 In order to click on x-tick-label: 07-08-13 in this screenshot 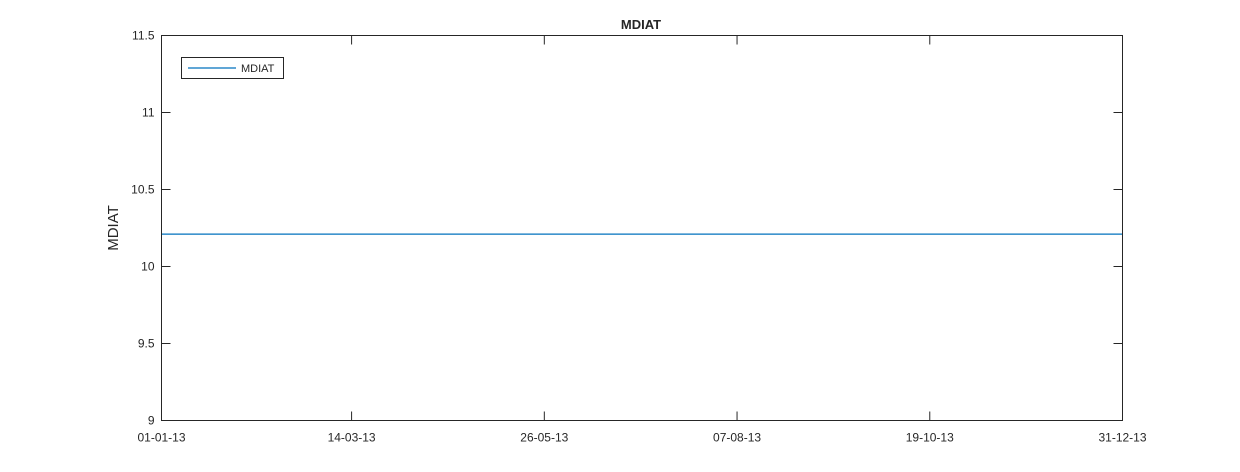, I will do `click(737, 438)`.